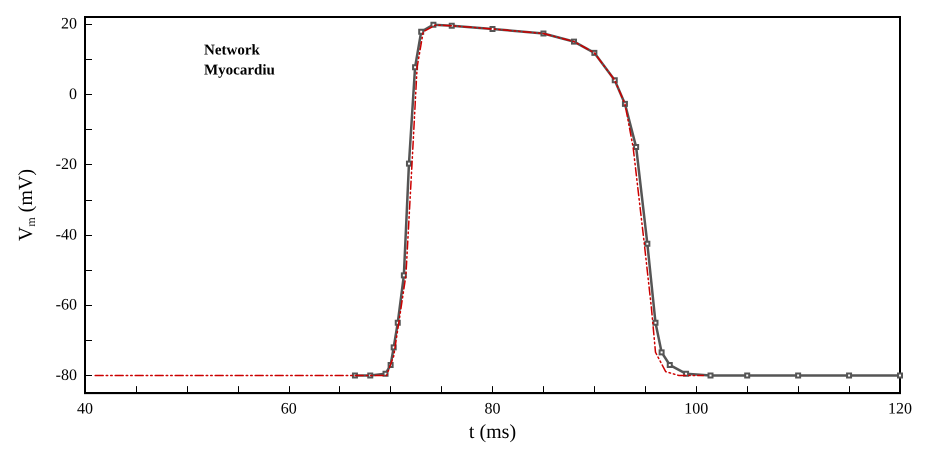  Describe the element at coordinates (900, 409) in the screenshot. I see `x-tick-label: 120` at that location.